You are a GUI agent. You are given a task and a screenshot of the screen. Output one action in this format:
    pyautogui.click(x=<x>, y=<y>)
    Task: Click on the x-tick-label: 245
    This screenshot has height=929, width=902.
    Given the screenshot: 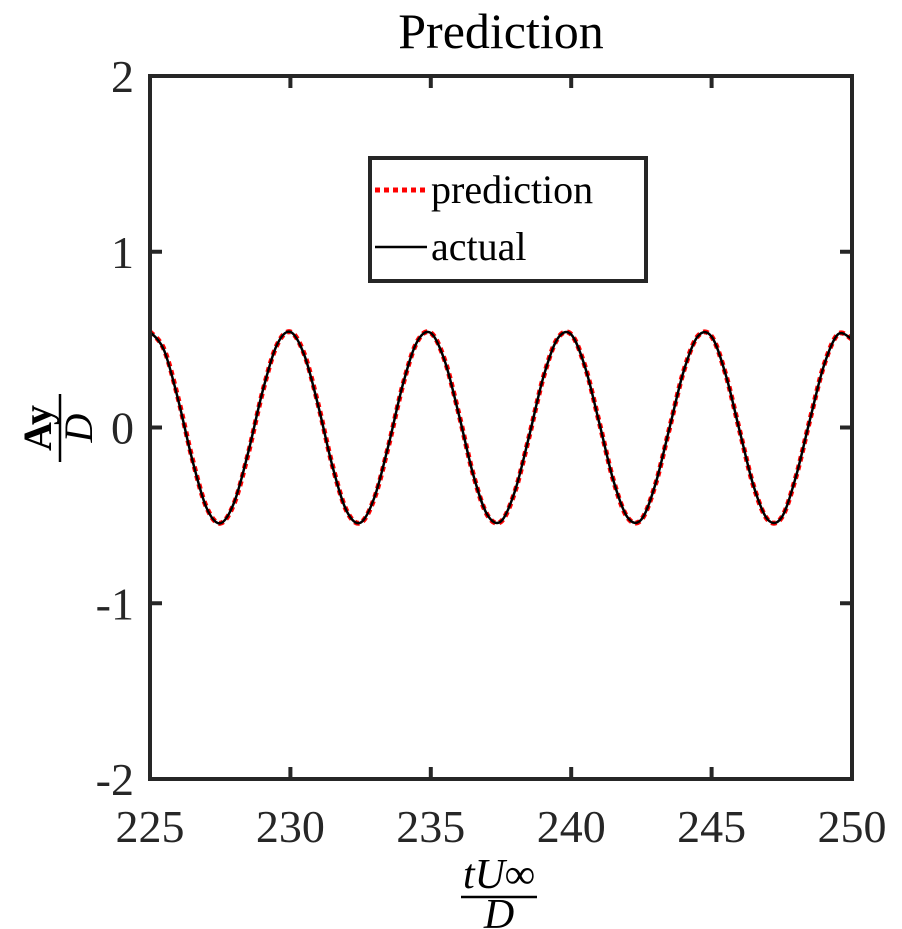 What is the action you would take?
    pyautogui.click(x=711, y=826)
    